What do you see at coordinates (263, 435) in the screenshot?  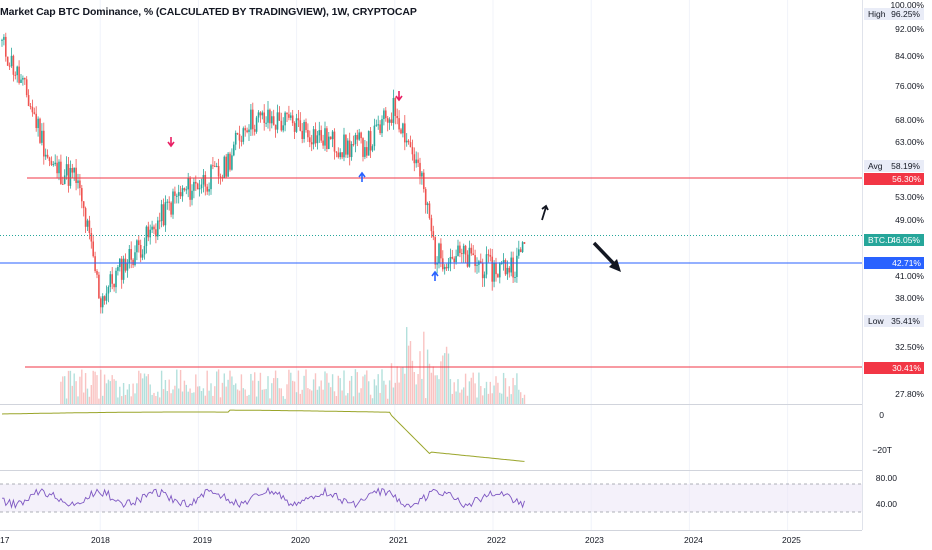 I see `indicator-line` at bounding box center [263, 435].